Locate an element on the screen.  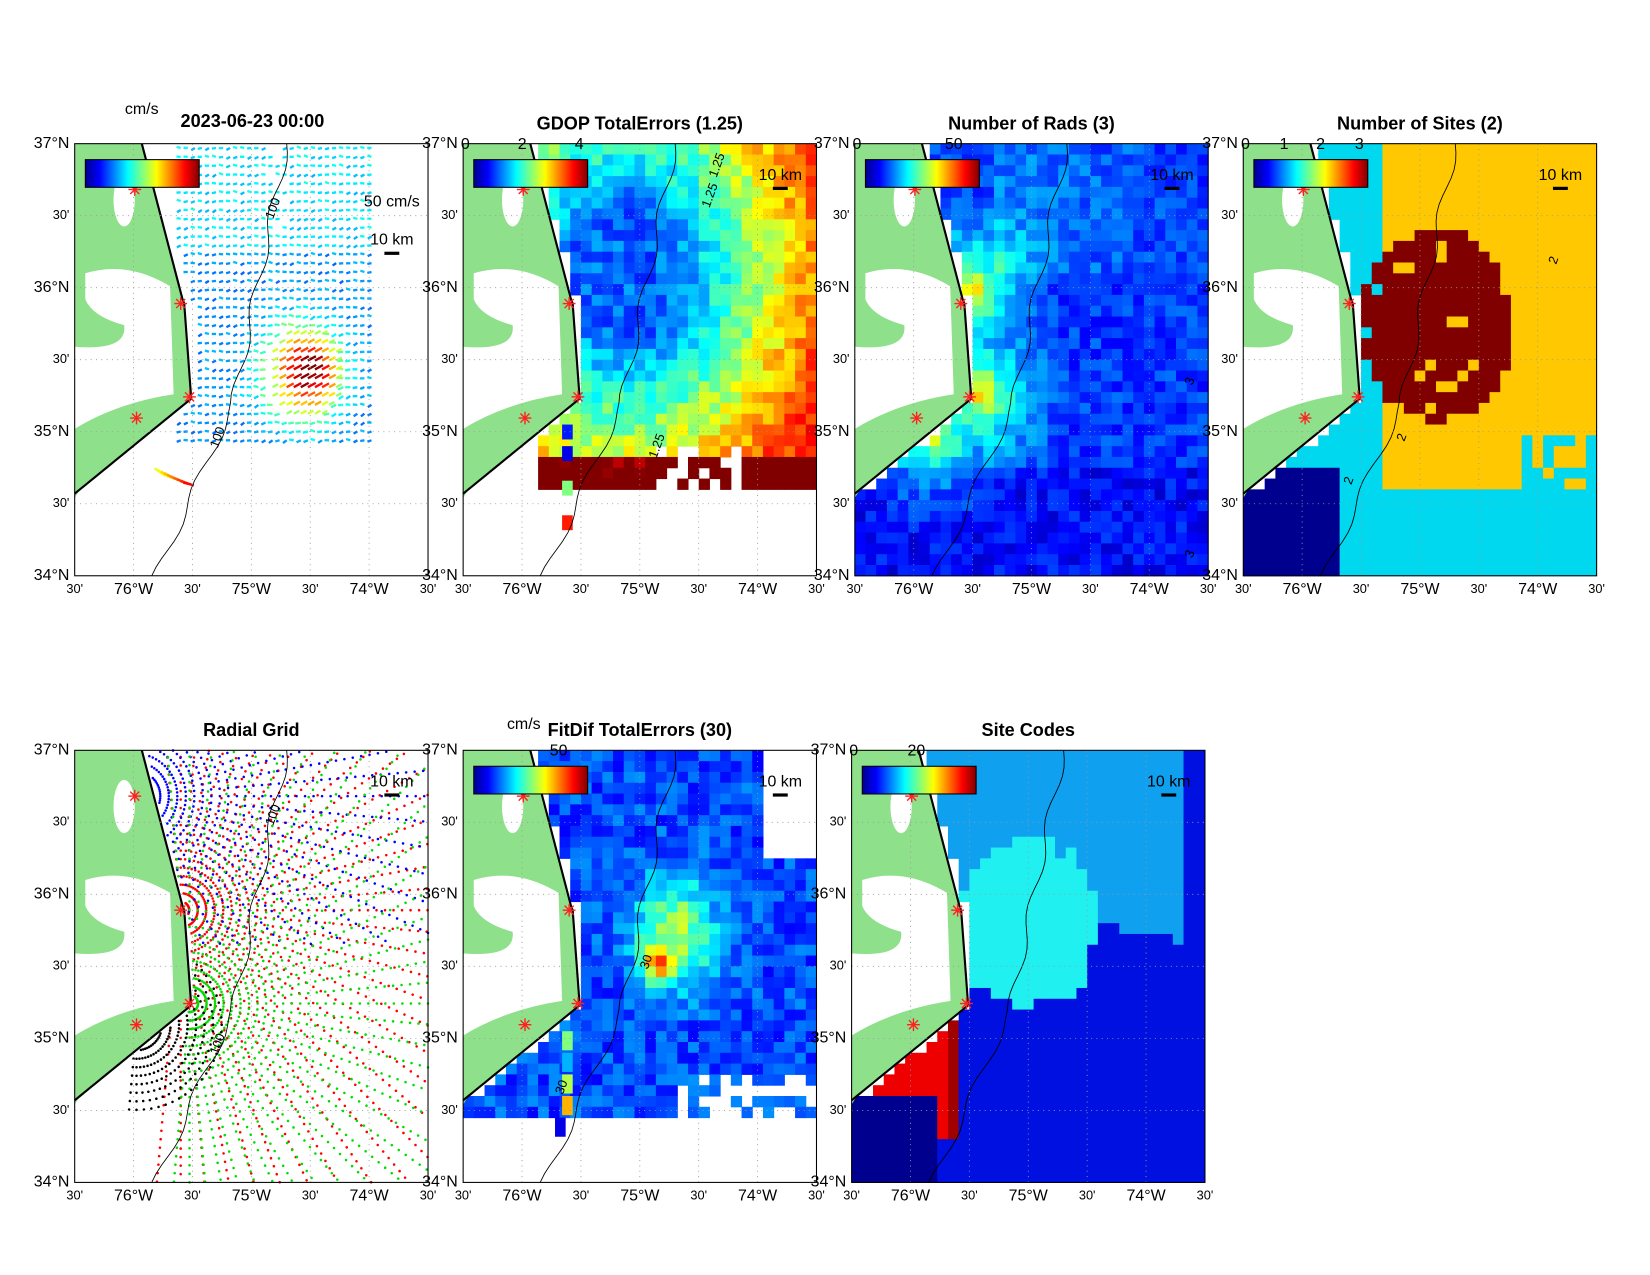
lat-label: 36°N is located at coordinates (832, 287).